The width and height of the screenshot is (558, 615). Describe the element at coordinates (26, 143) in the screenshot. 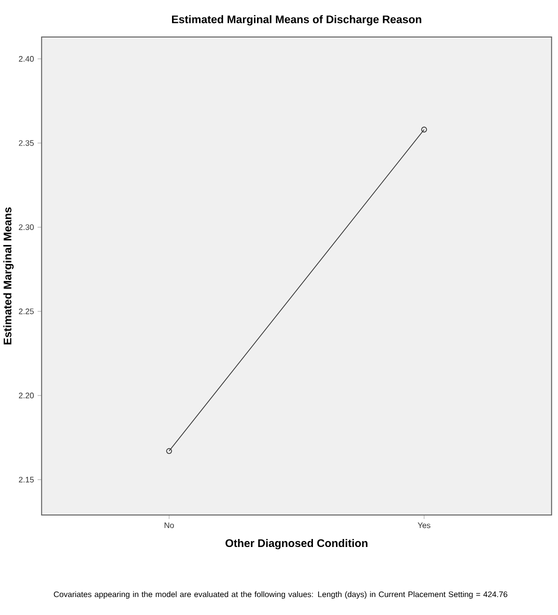

I see `y-tick-label: 2.35` at that location.